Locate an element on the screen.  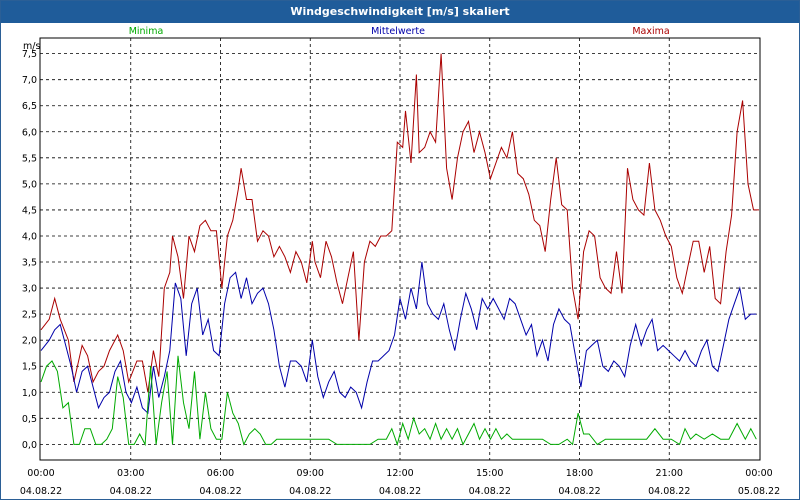
x-tick-time: 12:00 is located at coordinates (399, 473).